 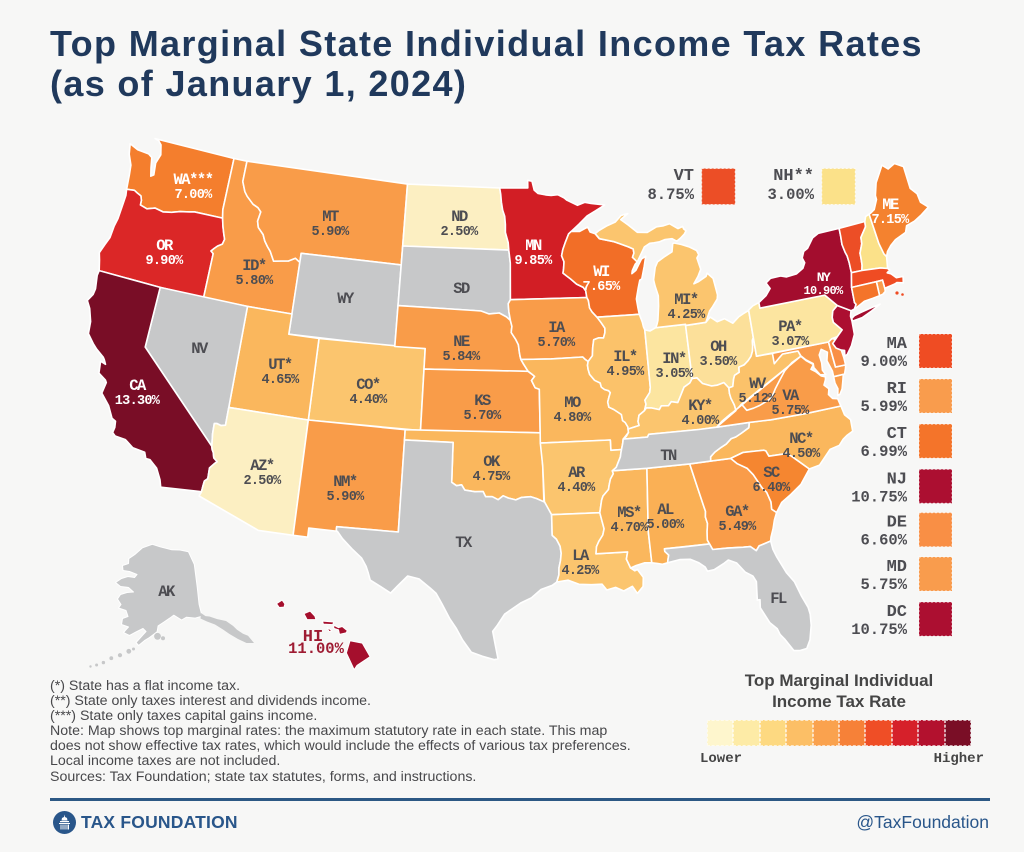 What do you see at coordinates (192, 180) in the screenshot?
I see `svg-text: WA***` at bounding box center [192, 180].